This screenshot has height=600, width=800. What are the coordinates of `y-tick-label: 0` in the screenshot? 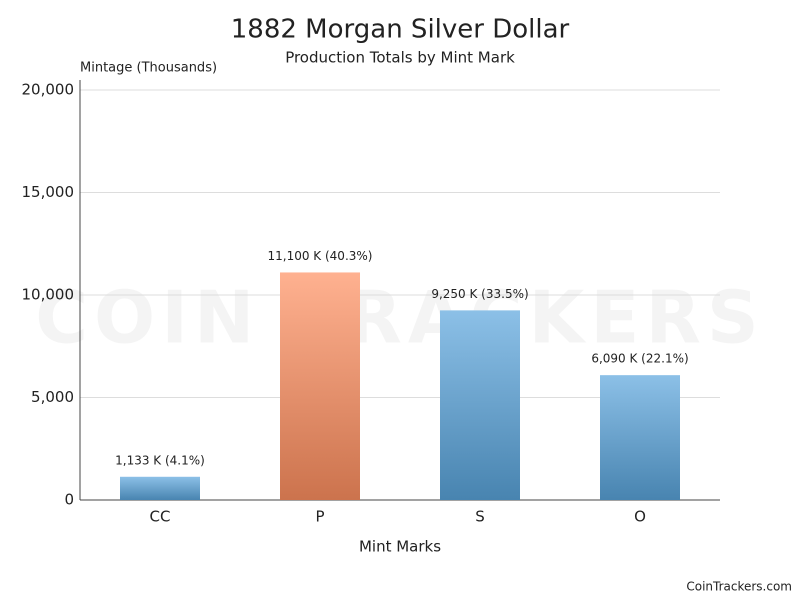 It's located at (69, 500).